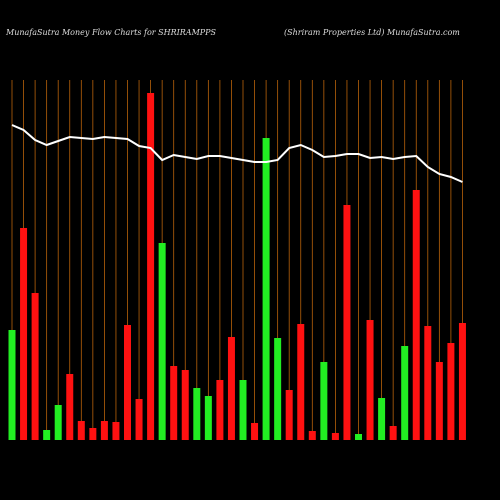 Image resolution: width=500 pixels, height=500 pixels. Describe the element at coordinates (237, 153) in the screenshot. I see `money-flow-line` at that location.